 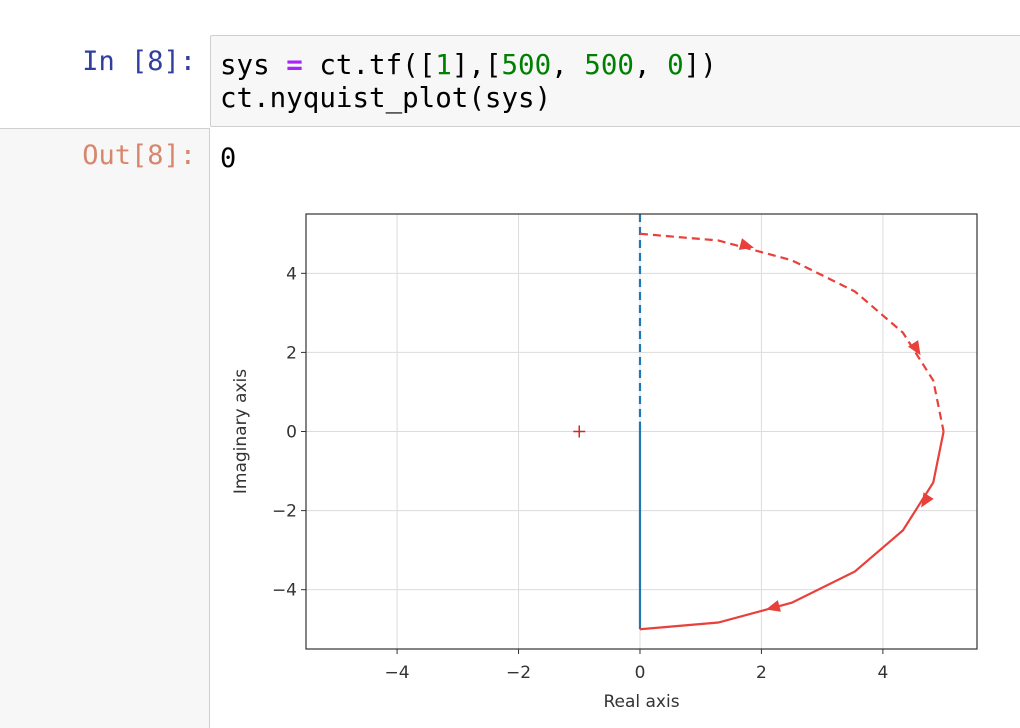 What do you see at coordinates (700, 65) in the screenshot?
I see `code-token: ])` at bounding box center [700, 65].